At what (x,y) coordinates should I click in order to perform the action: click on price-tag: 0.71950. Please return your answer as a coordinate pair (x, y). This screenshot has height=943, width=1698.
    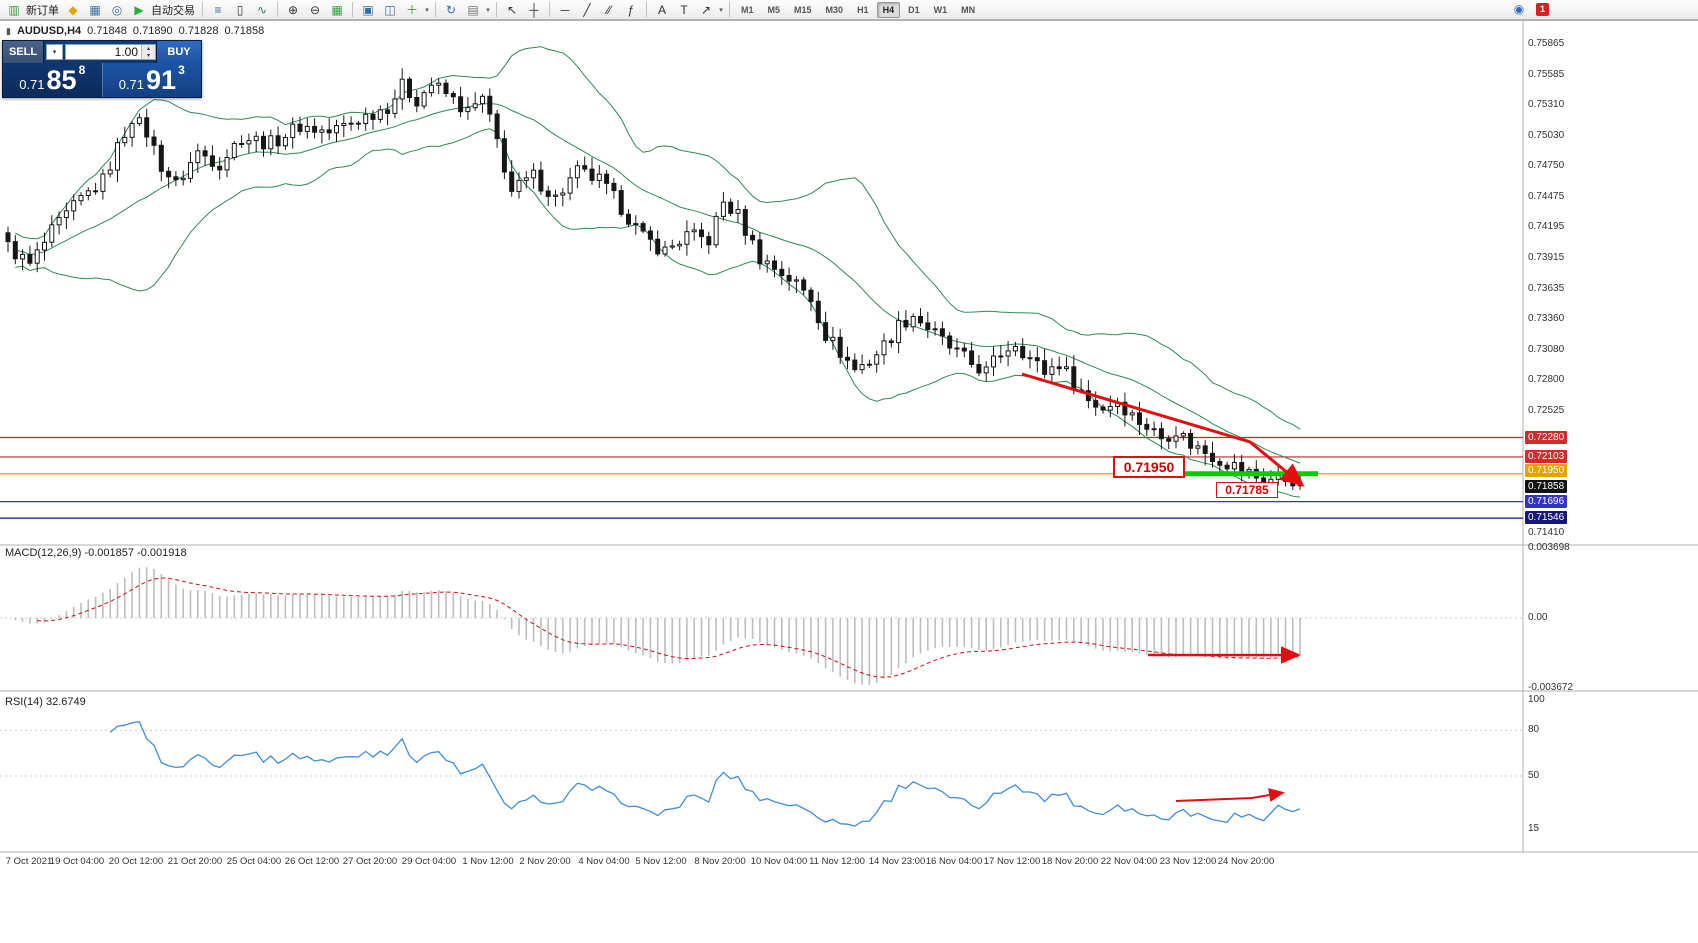
    Looking at the image, I should click on (1546, 470).